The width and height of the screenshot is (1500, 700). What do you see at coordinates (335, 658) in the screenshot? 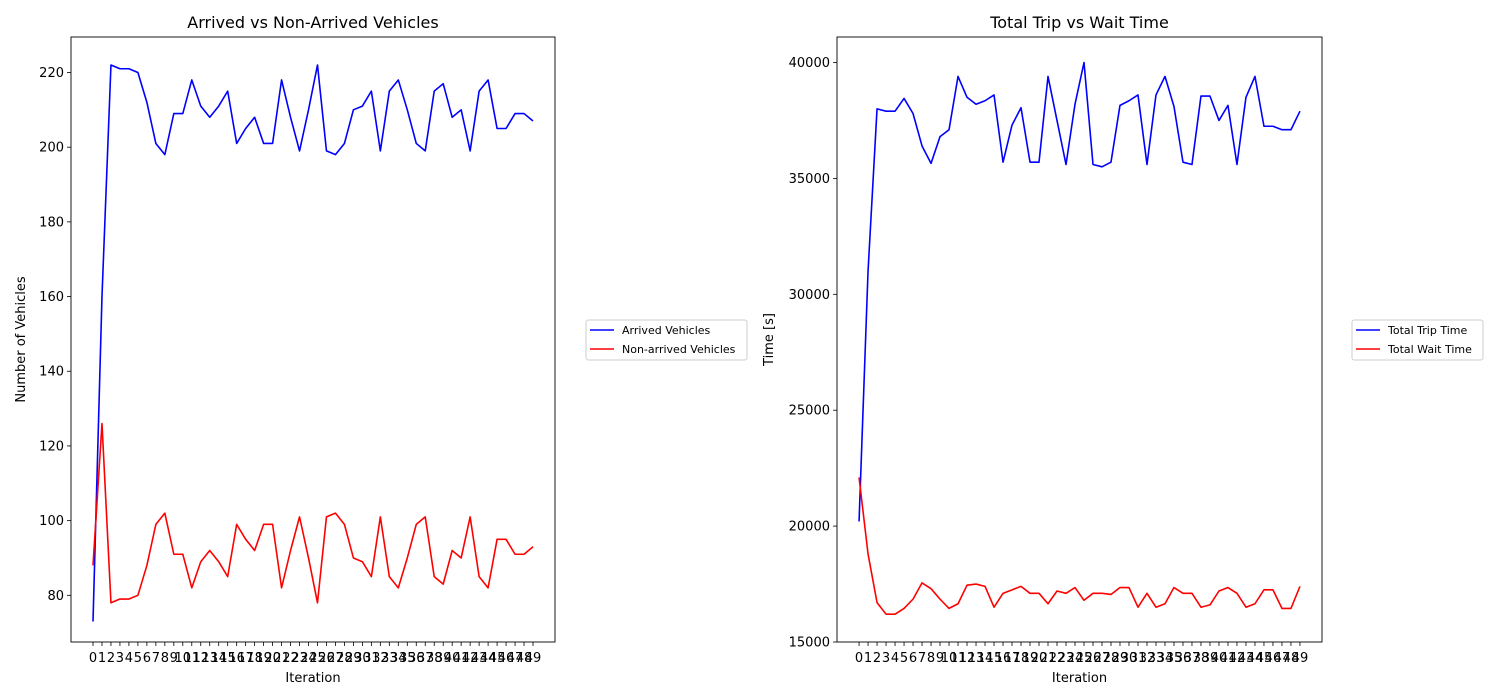
I see `x-tick-label: 27` at bounding box center [335, 658].